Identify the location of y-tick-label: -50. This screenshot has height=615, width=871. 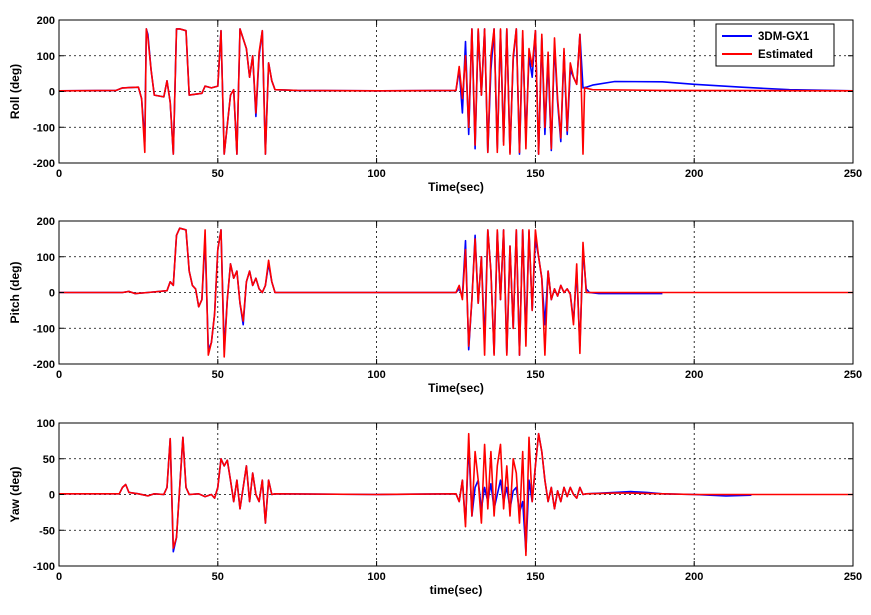
(47, 531).